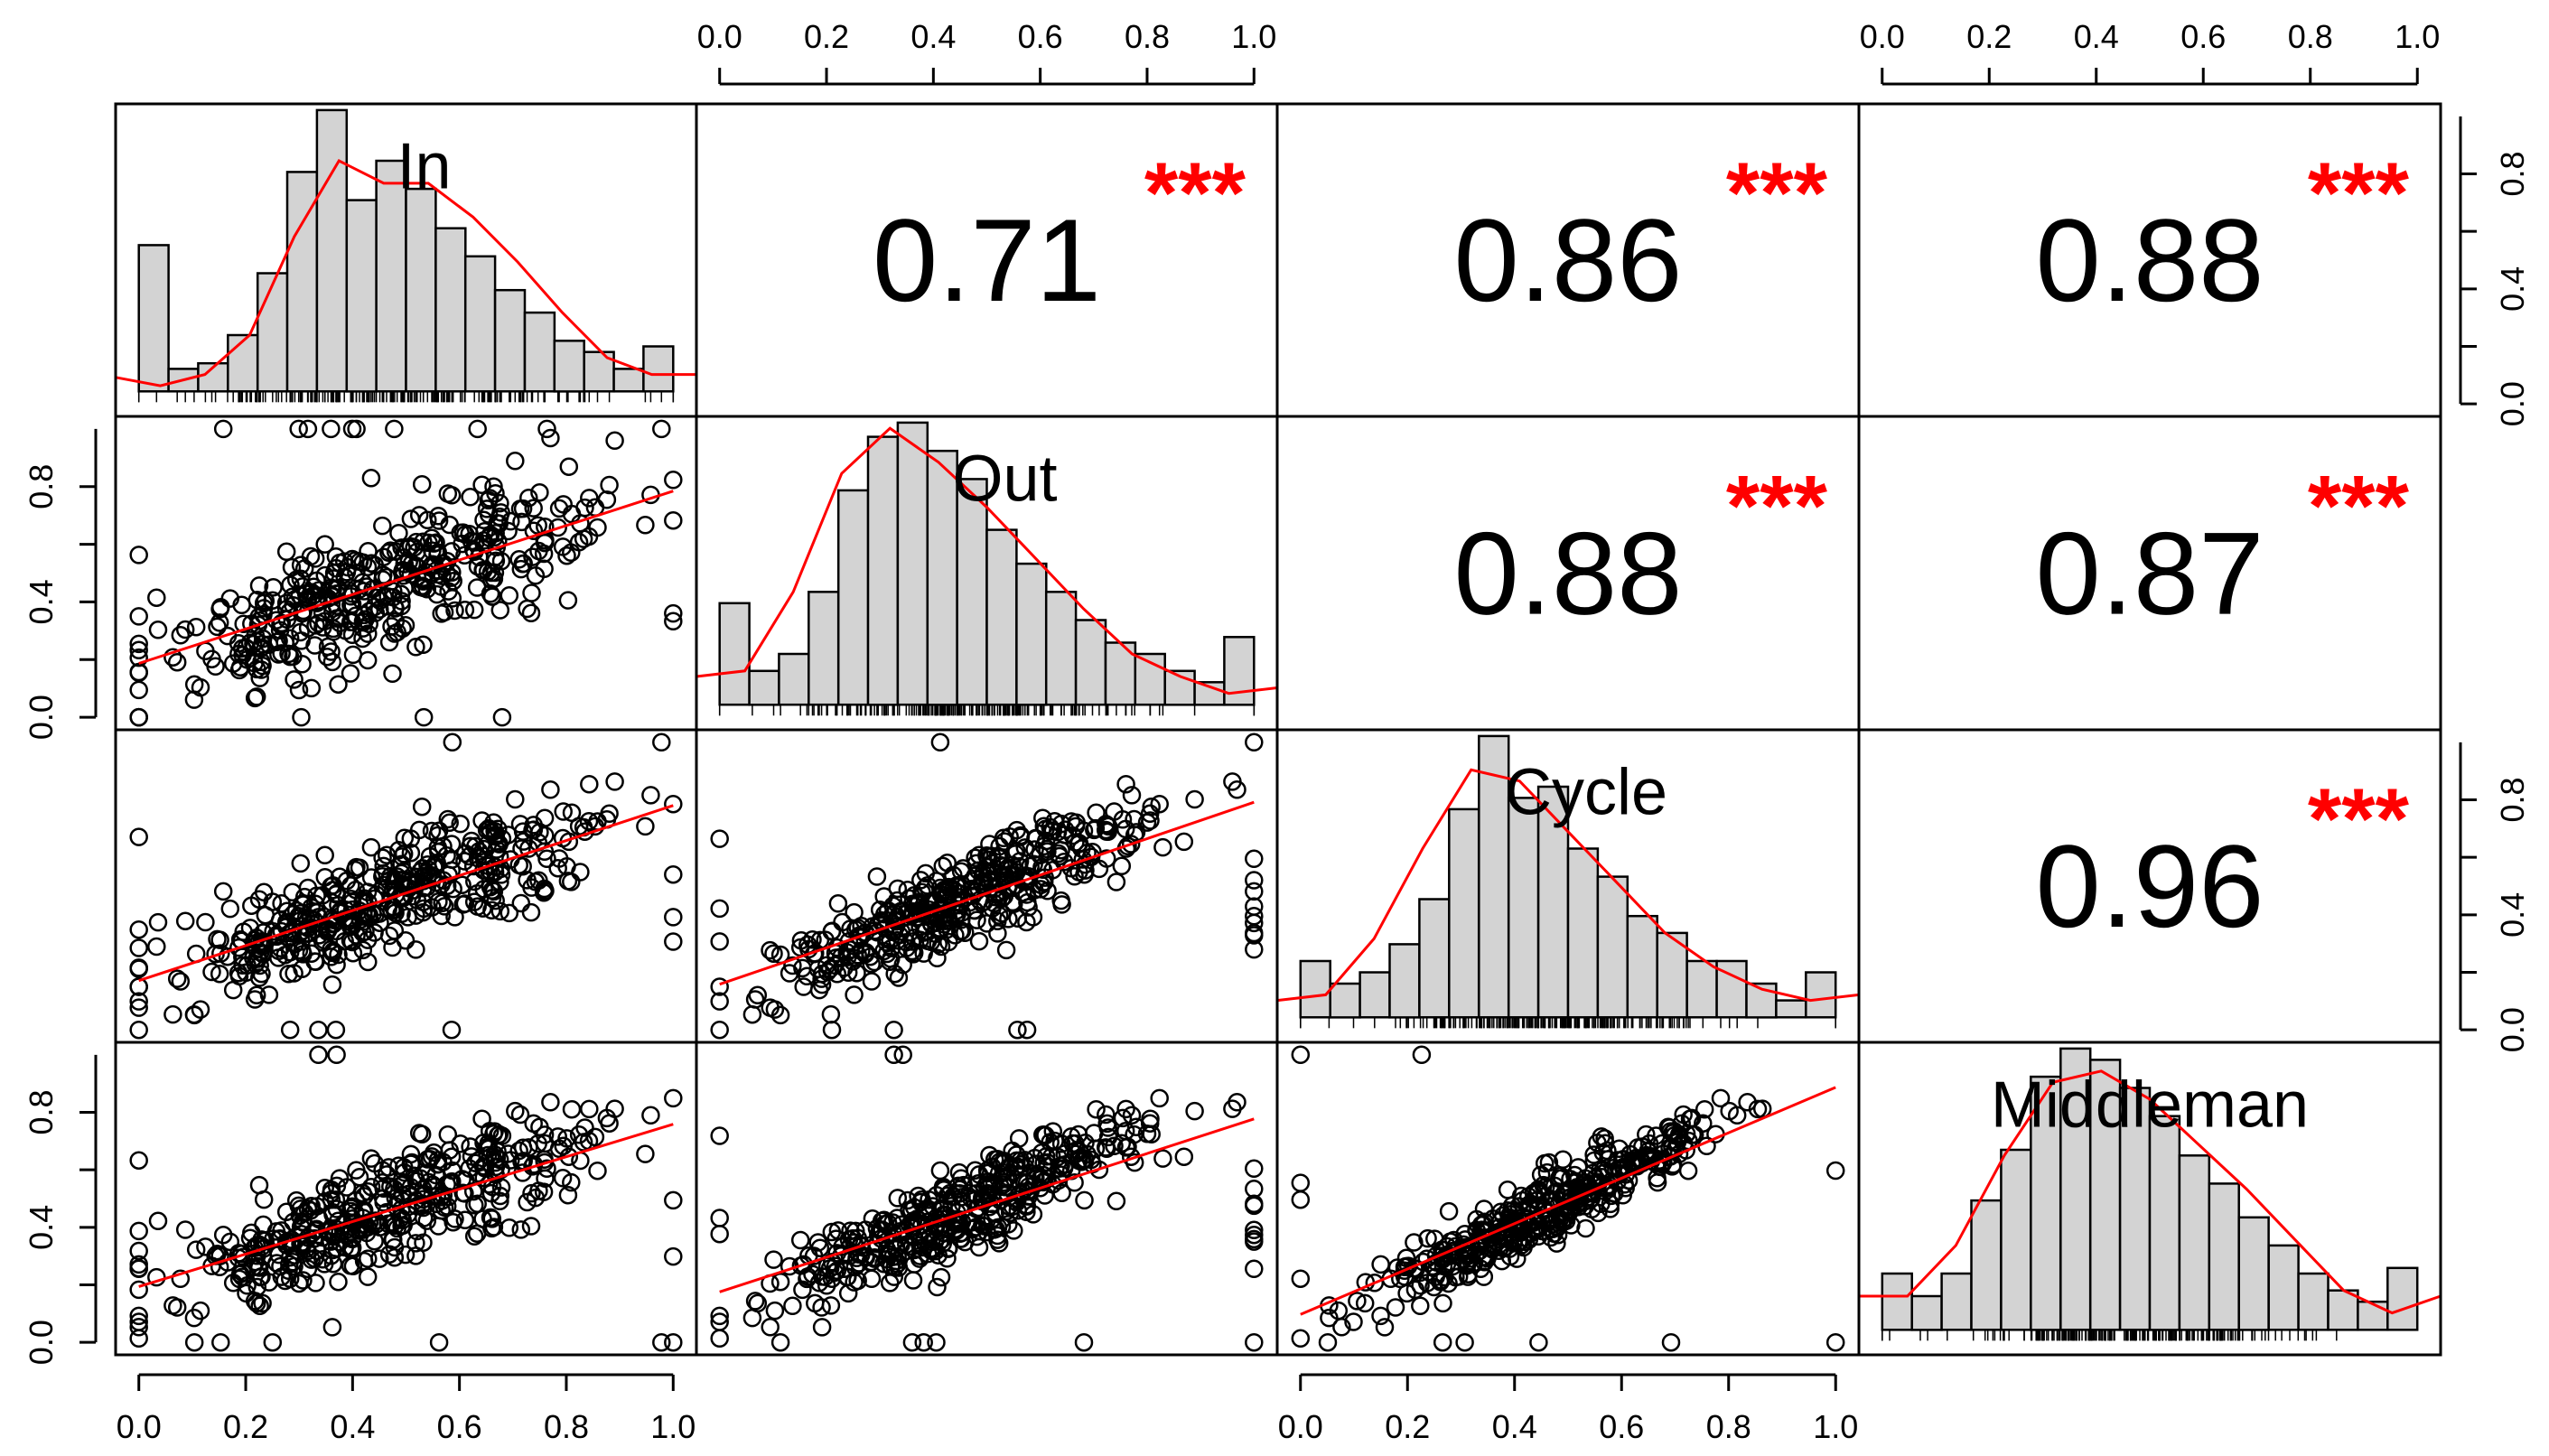 This screenshot has width=2549, height=1456. Describe the element at coordinates (1253, 36) in the screenshot. I see `tick-label: 1.0` at that location.